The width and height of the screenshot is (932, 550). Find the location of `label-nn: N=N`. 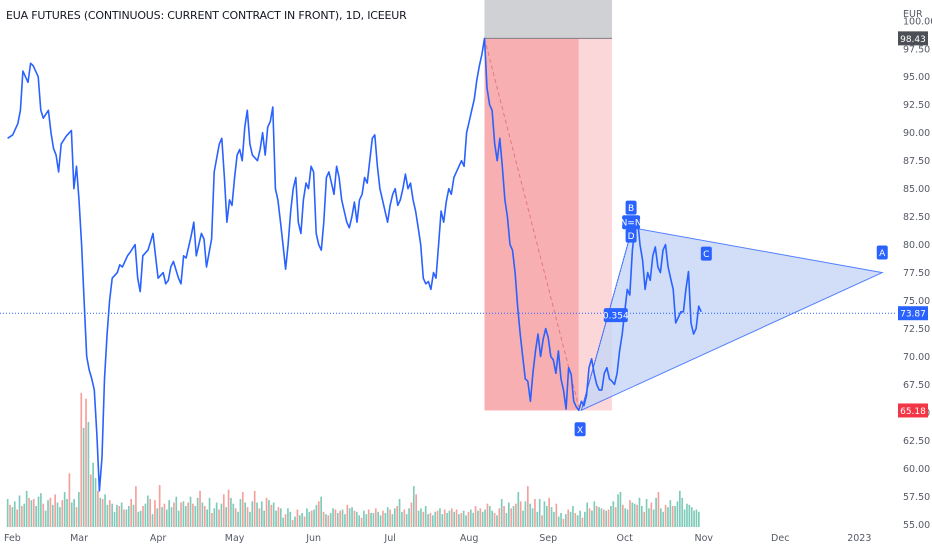

label-nn: N=N is located at coordinates (631, 224).